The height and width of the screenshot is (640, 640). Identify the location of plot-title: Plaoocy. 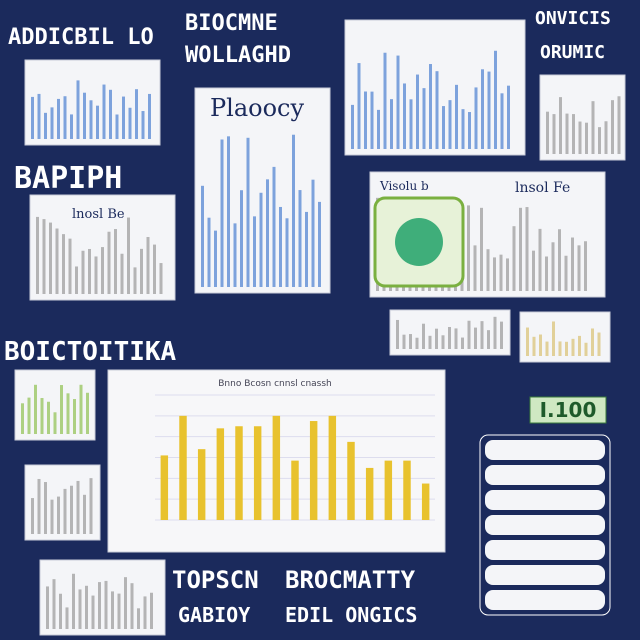
(257, 108).